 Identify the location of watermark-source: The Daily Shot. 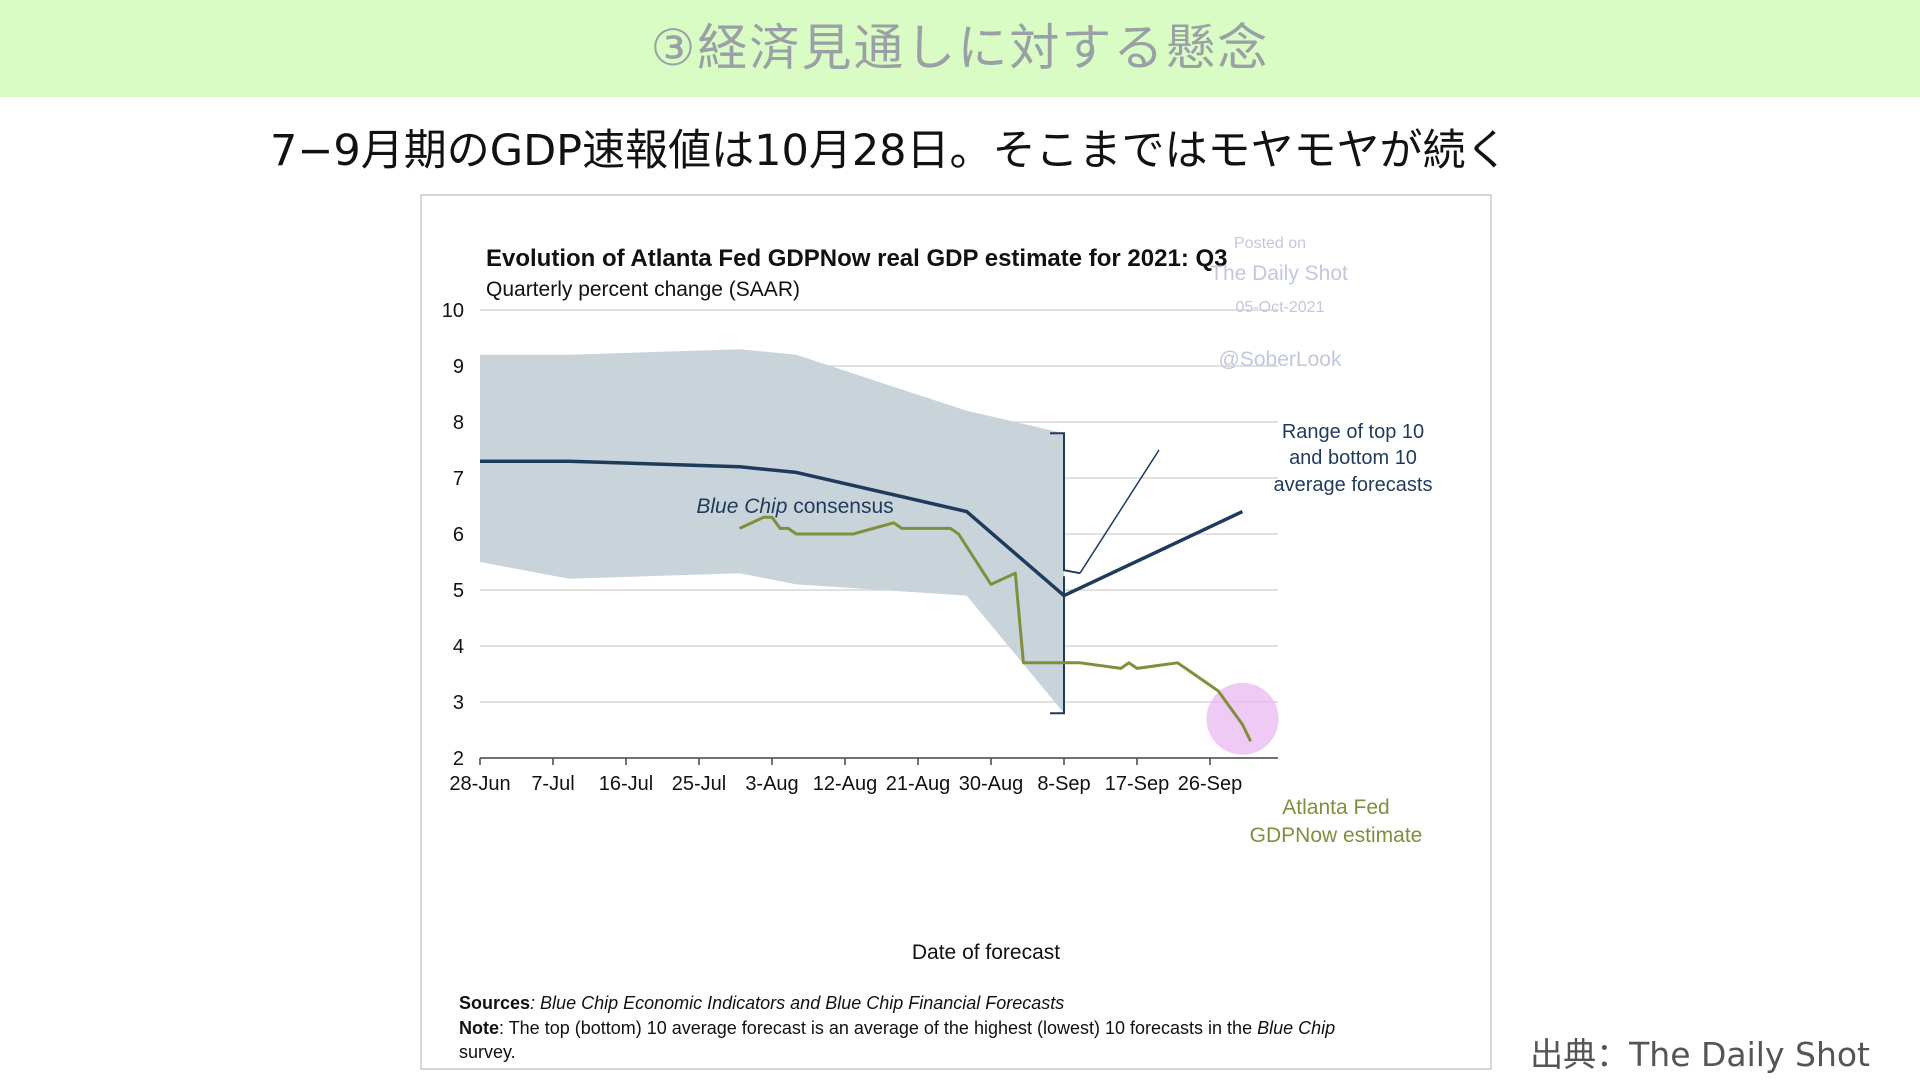
(1279, 273).